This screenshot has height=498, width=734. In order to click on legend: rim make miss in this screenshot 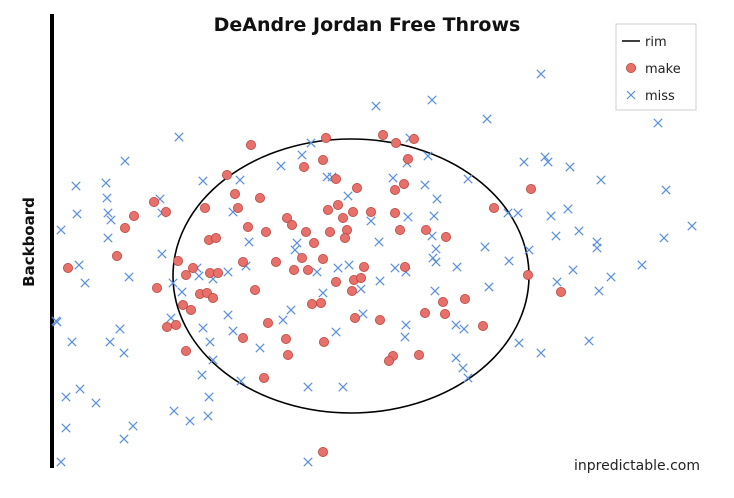, I will do `click(656, 67)`.